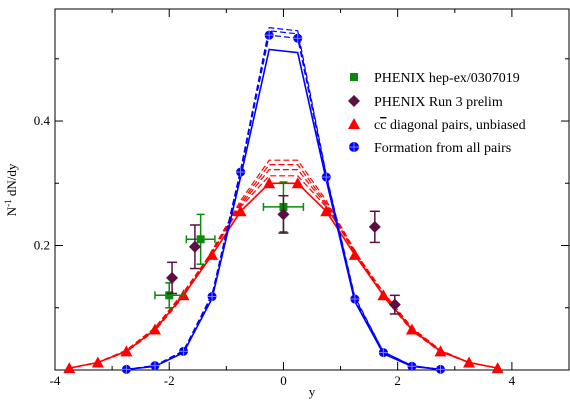 Image resolution: width=570 pixels, height=402 pixels. I want to click on legend-item-phenix-2003: PHENIX hep-ex/0307019, so click(435, 78).